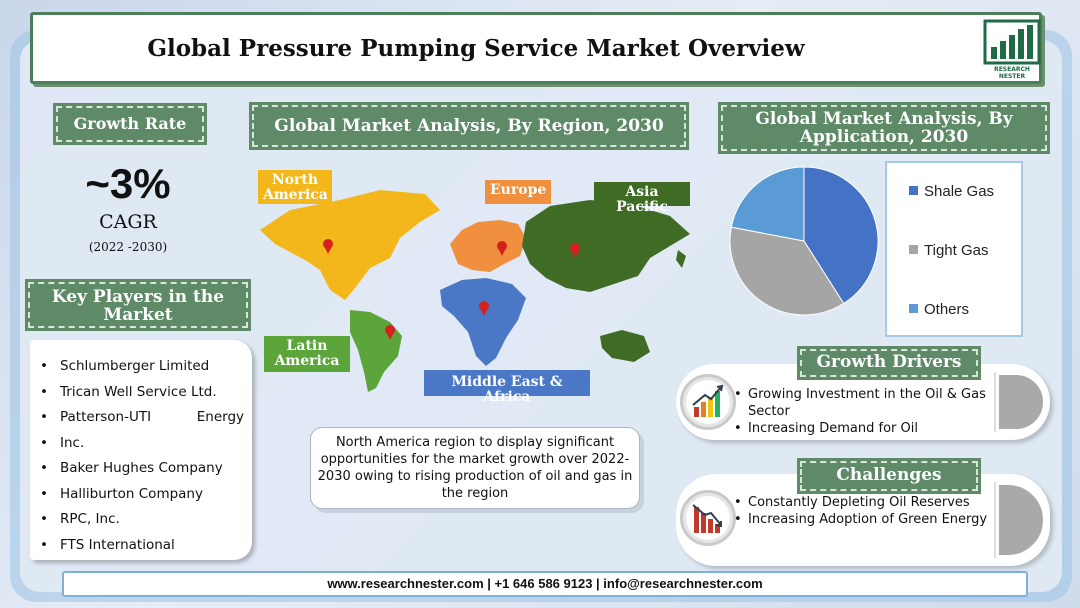 The width and height of the screenshot is (1080, 608). What do you see at coordinates (483, 322) in the screenshot?
I see `map-middle-east-africa` at bounding box center [483, 322].